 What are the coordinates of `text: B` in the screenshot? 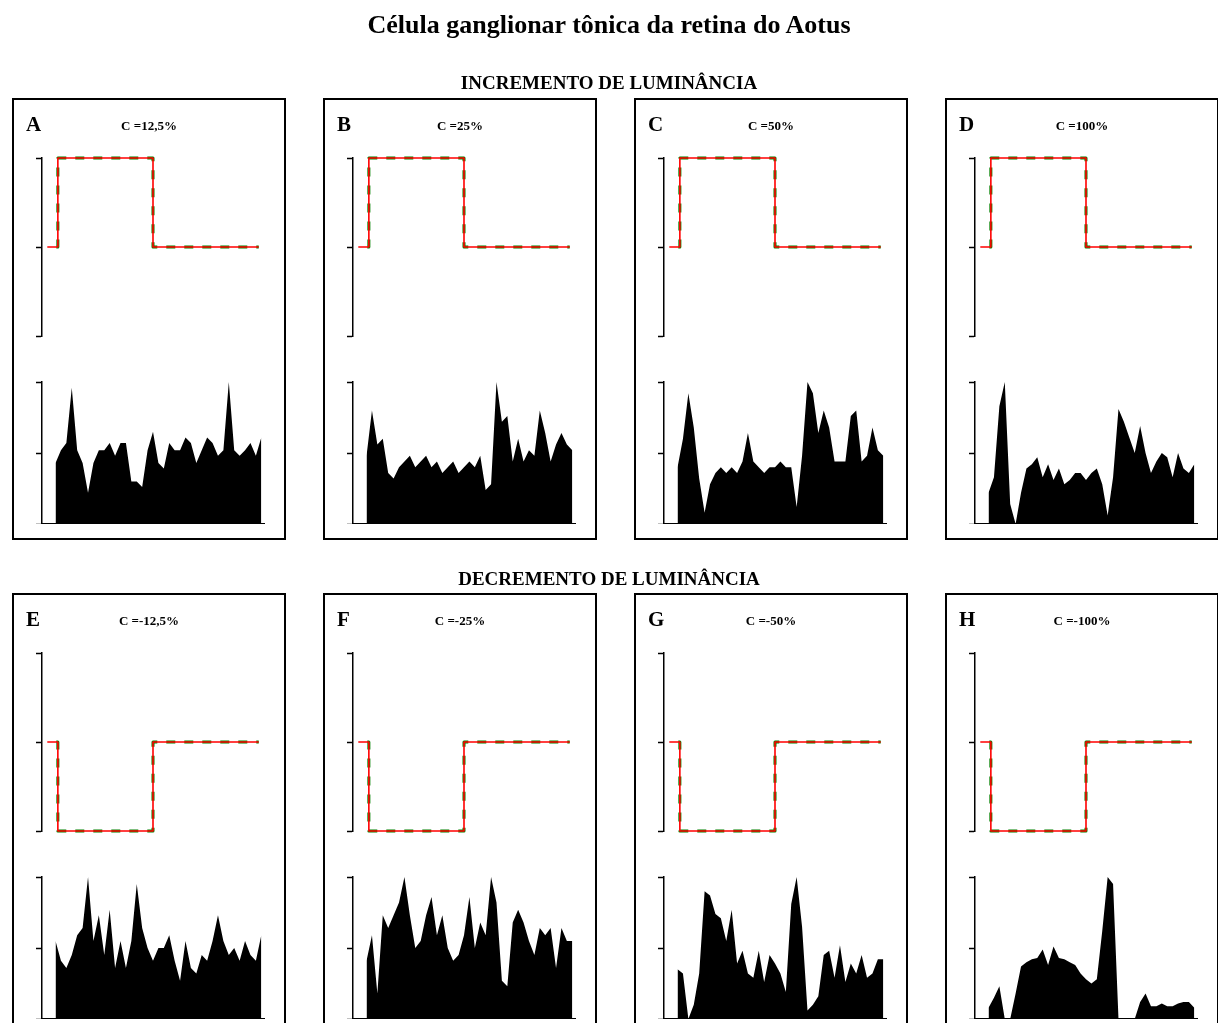 It's located at (344, 124).